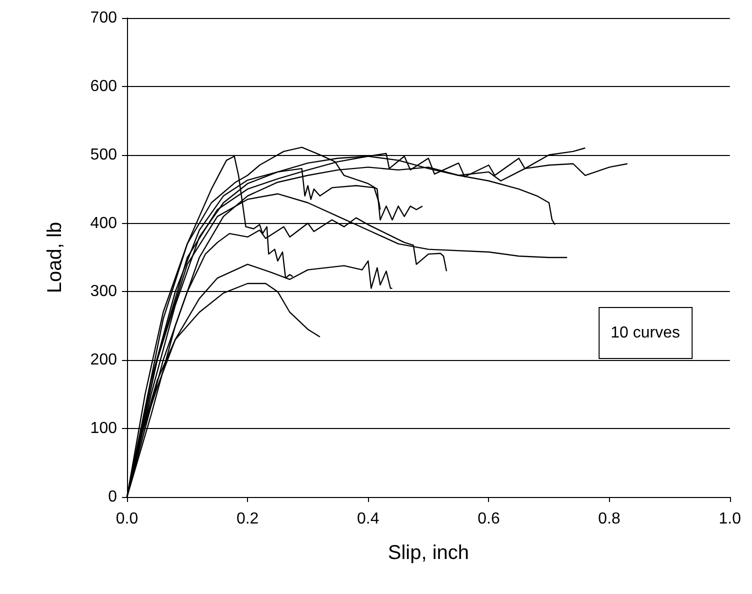 The image size is (752, 594). What do you see at coordinates (609, 519) in the screenshot?
I see `x-tick-label: 0.8` at bounding box center [609, 519].